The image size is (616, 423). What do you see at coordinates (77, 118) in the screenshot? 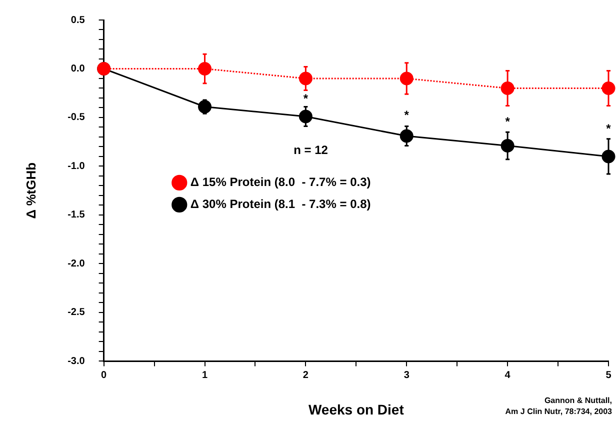
I see `y-tick-label: -0.5` at bounding box center [77, 118].